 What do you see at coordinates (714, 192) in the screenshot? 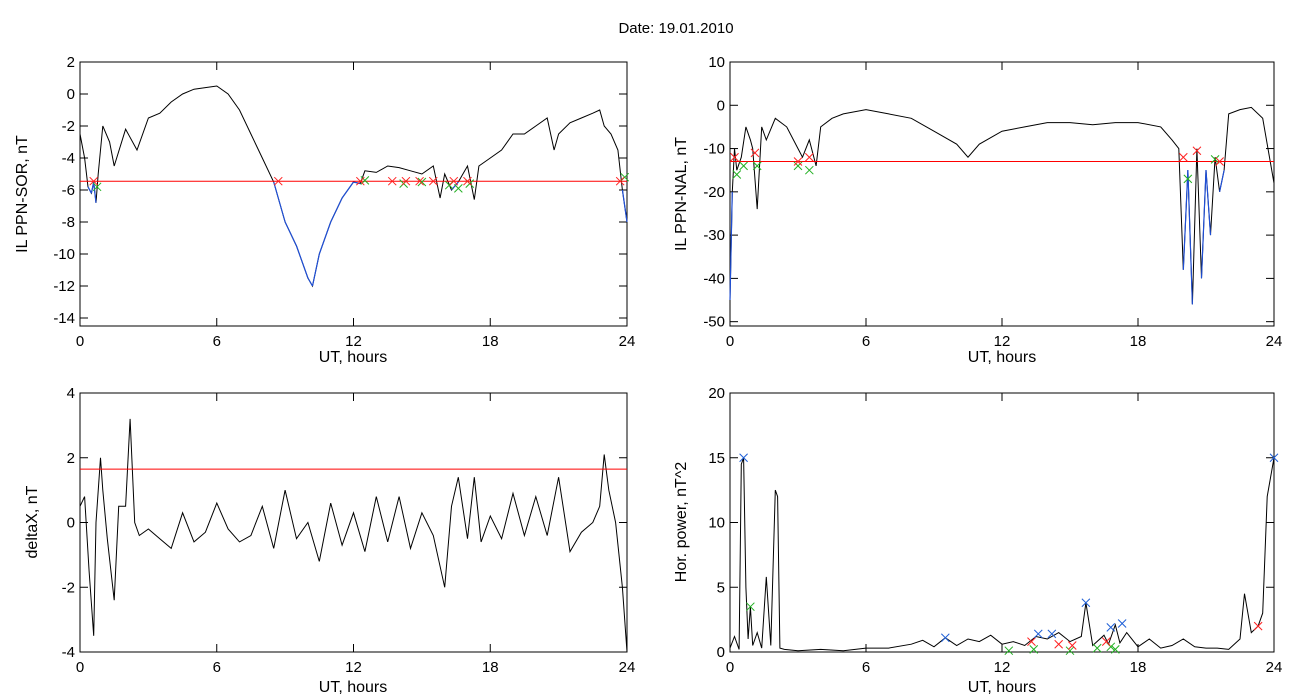
I see `y-tick-label: -20` at bounding box center [714, 192].